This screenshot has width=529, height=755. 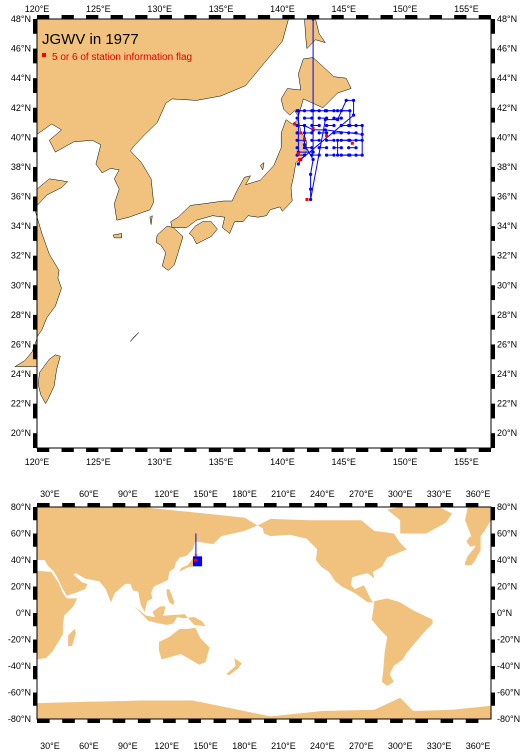 I want to click on lat-tick-label: 36°N, so click(x=507, y=197).